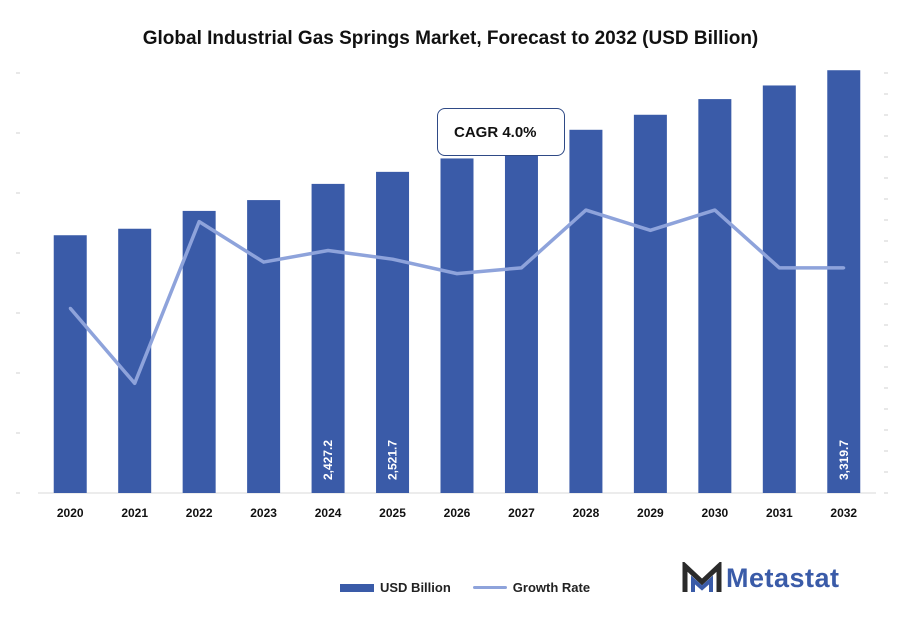  I want to click on growth-point-2022, so click(199, 222).